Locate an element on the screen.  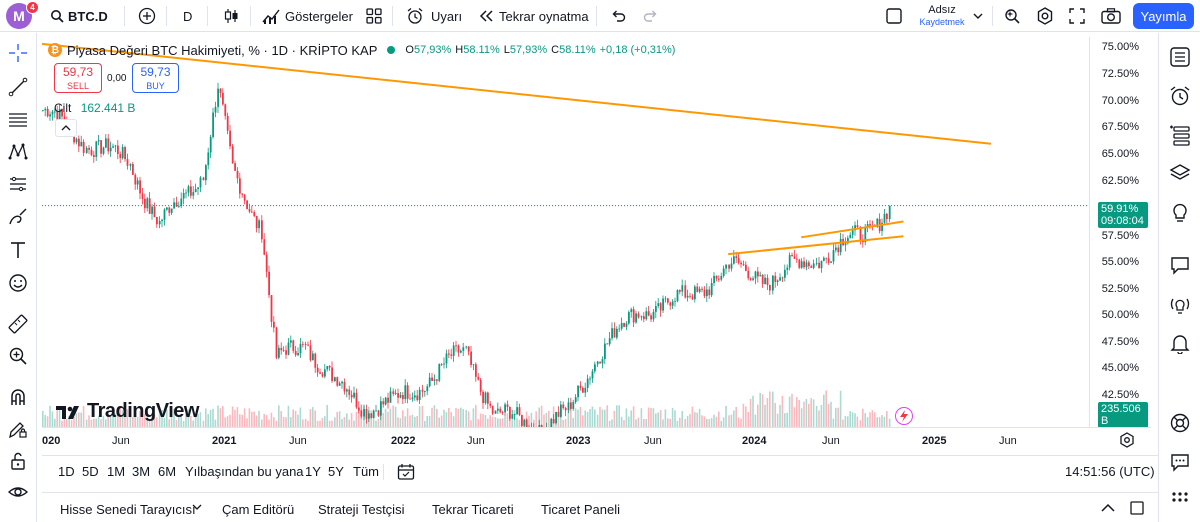
event-flash-button is located at coordinates (904, 416).